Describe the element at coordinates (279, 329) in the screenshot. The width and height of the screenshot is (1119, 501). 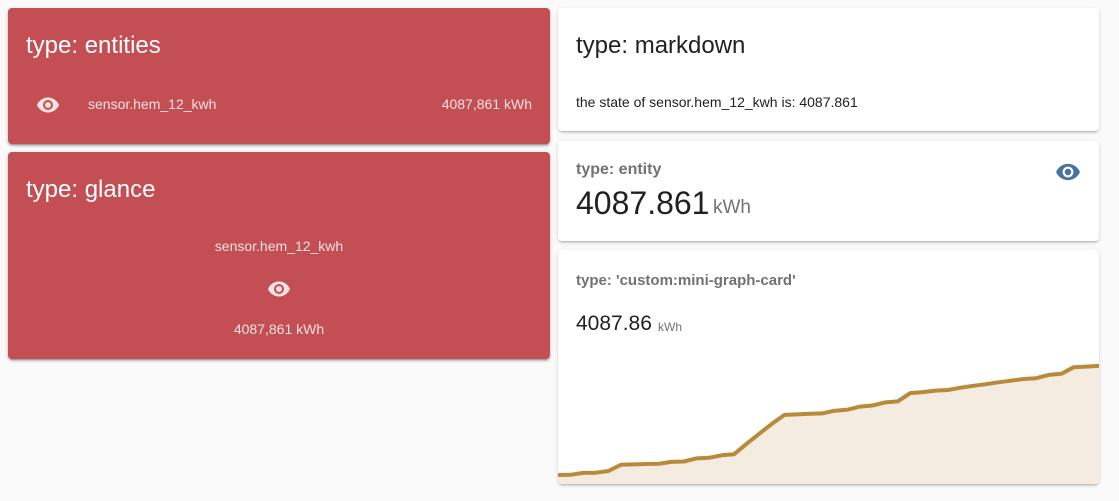
I see `glance-entity-state: 4087,861 kWh` at that location.